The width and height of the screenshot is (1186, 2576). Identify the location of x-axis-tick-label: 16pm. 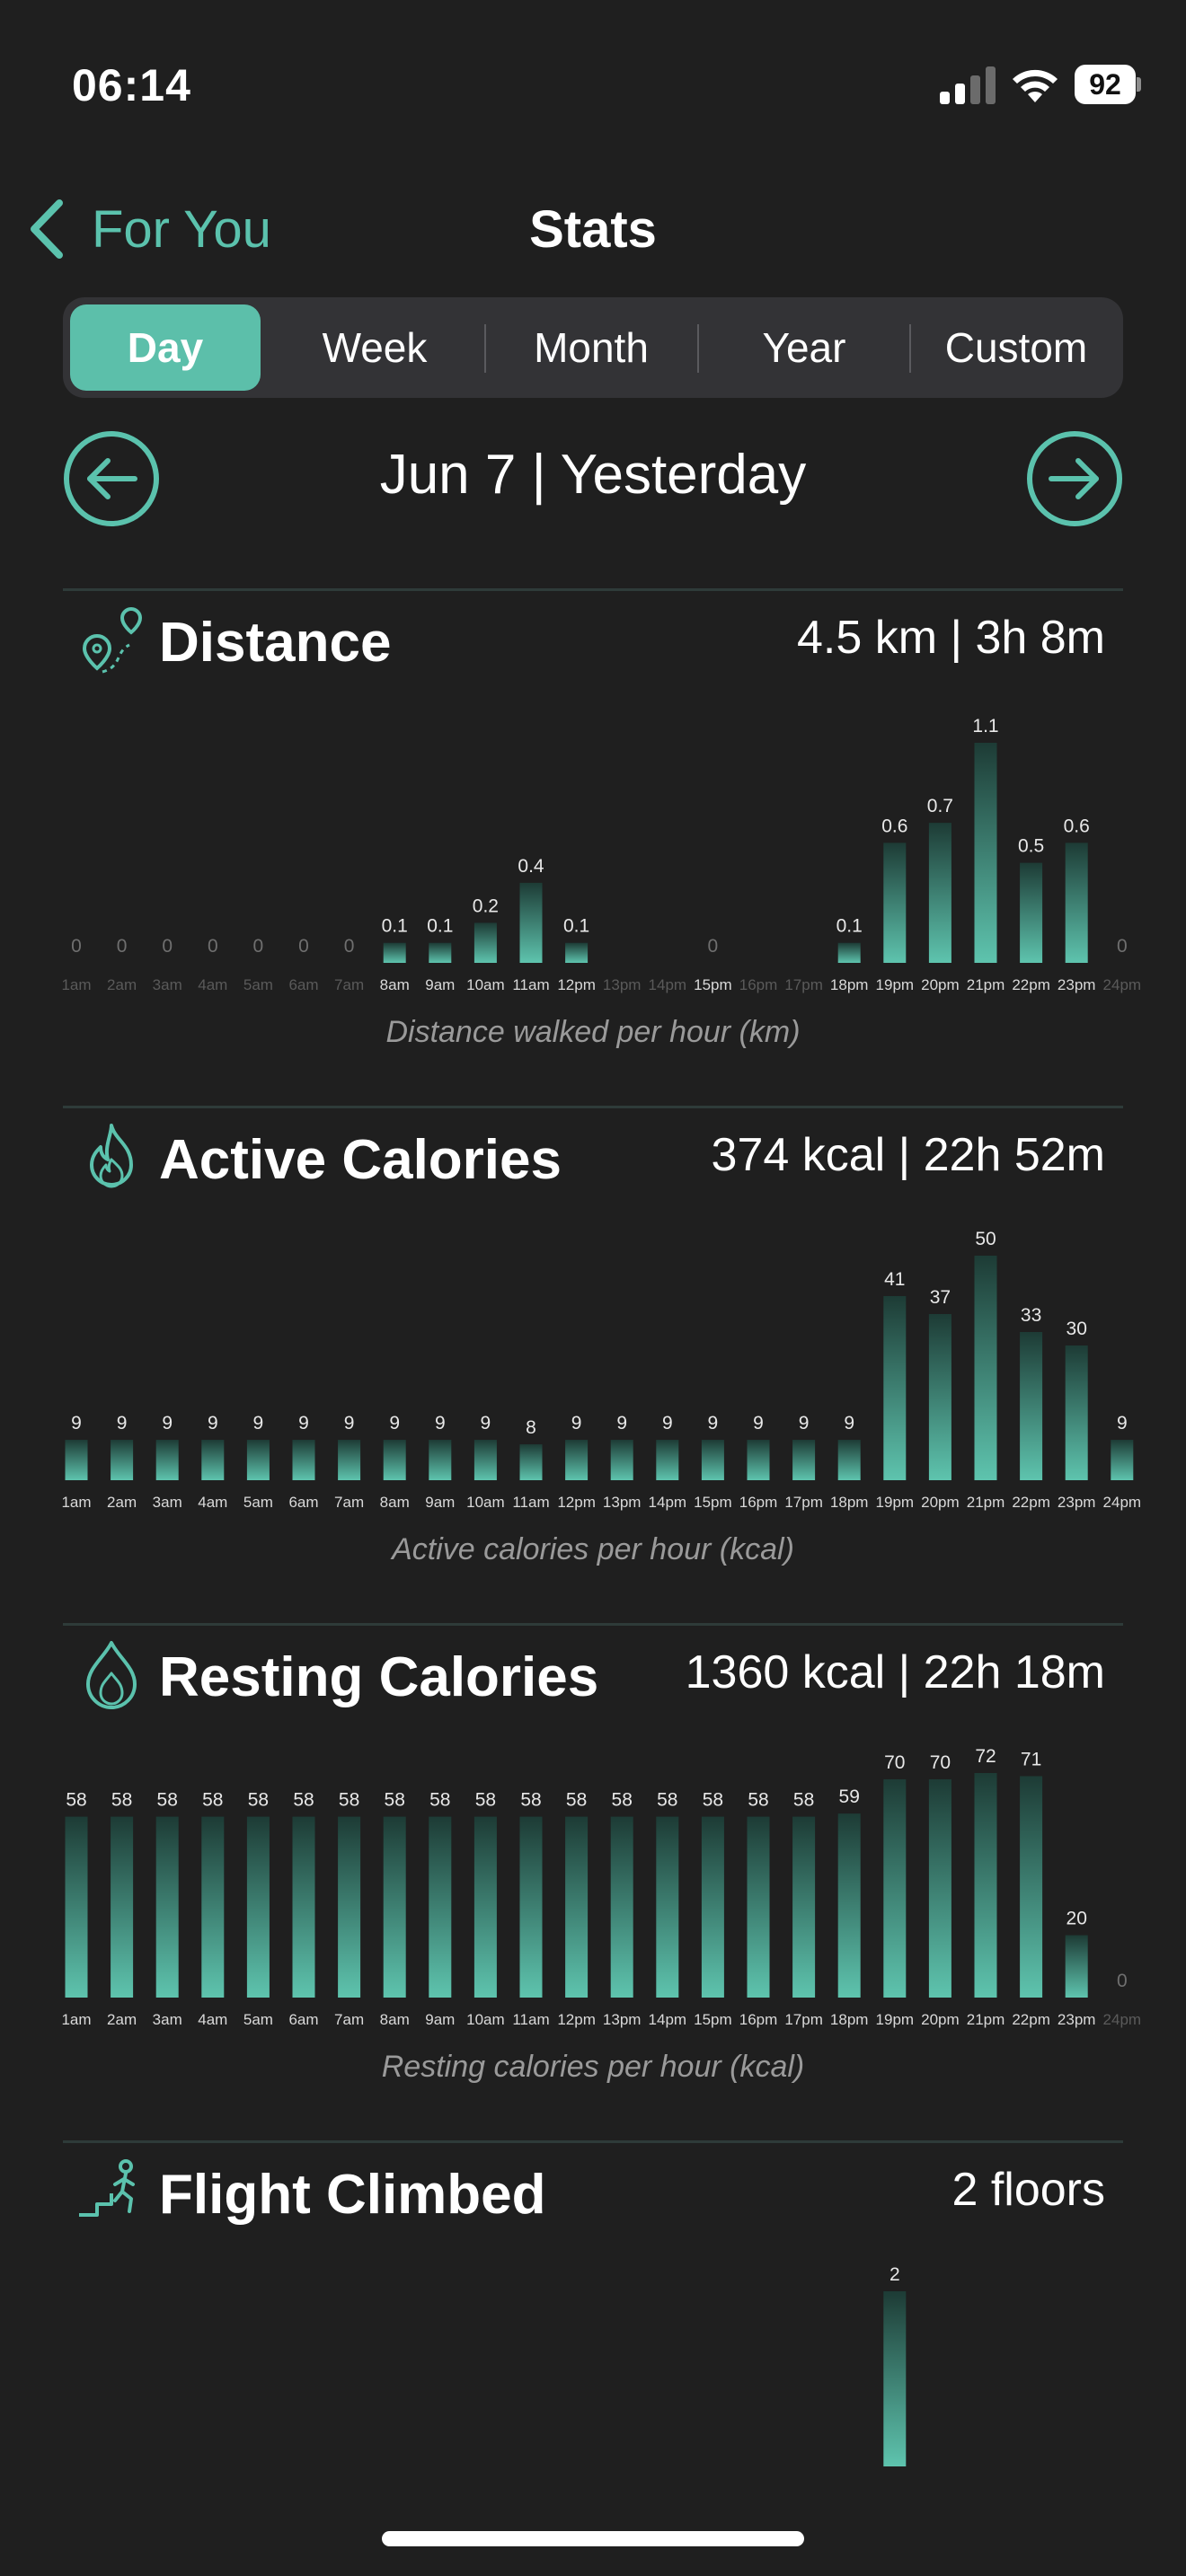
(758, 1502).